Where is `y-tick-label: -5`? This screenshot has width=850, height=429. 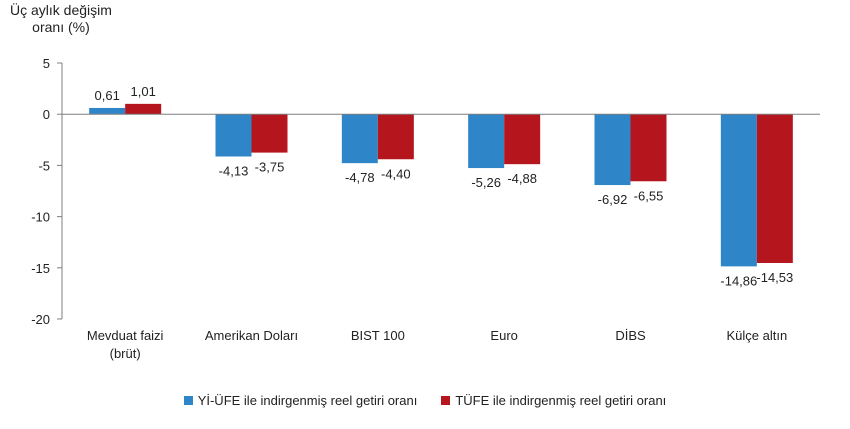
y-tick-label: -5 is located at coordinates (44, 165).